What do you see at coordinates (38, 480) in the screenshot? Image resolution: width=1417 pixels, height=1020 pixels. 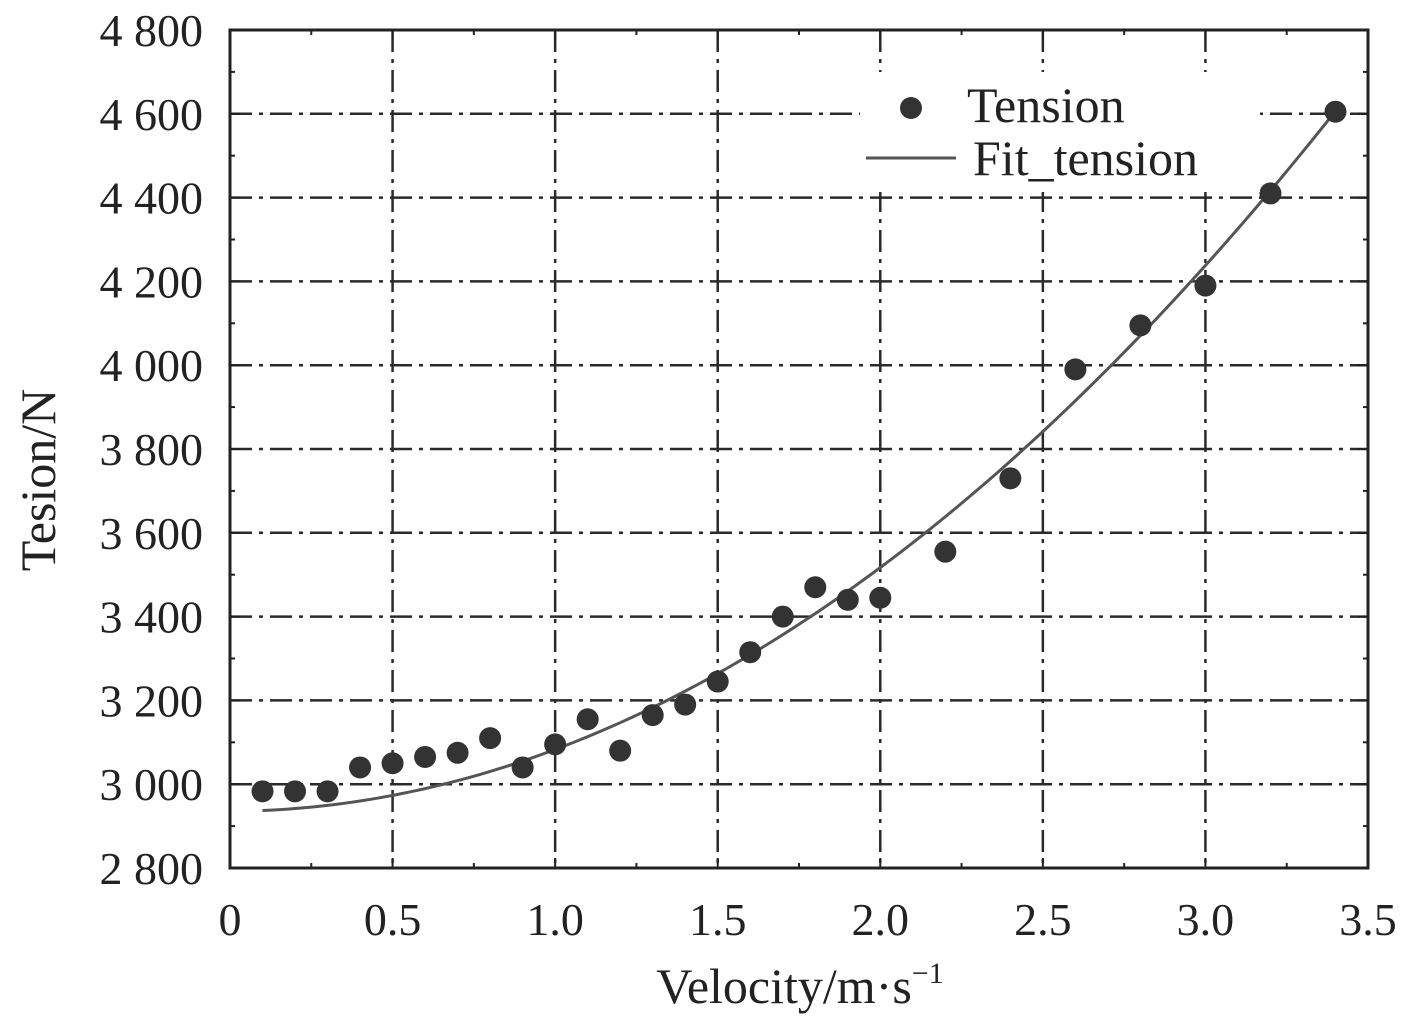 I see `y-axis-title: Tesion/N` at bounding box center [38, 480].